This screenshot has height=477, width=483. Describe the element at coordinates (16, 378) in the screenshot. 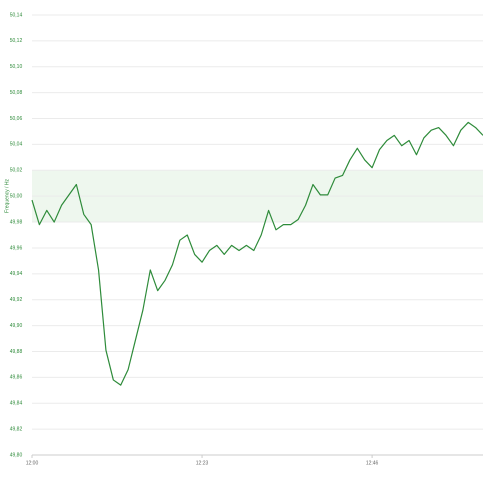

I see `y-tick-label: 49,86` at that location.